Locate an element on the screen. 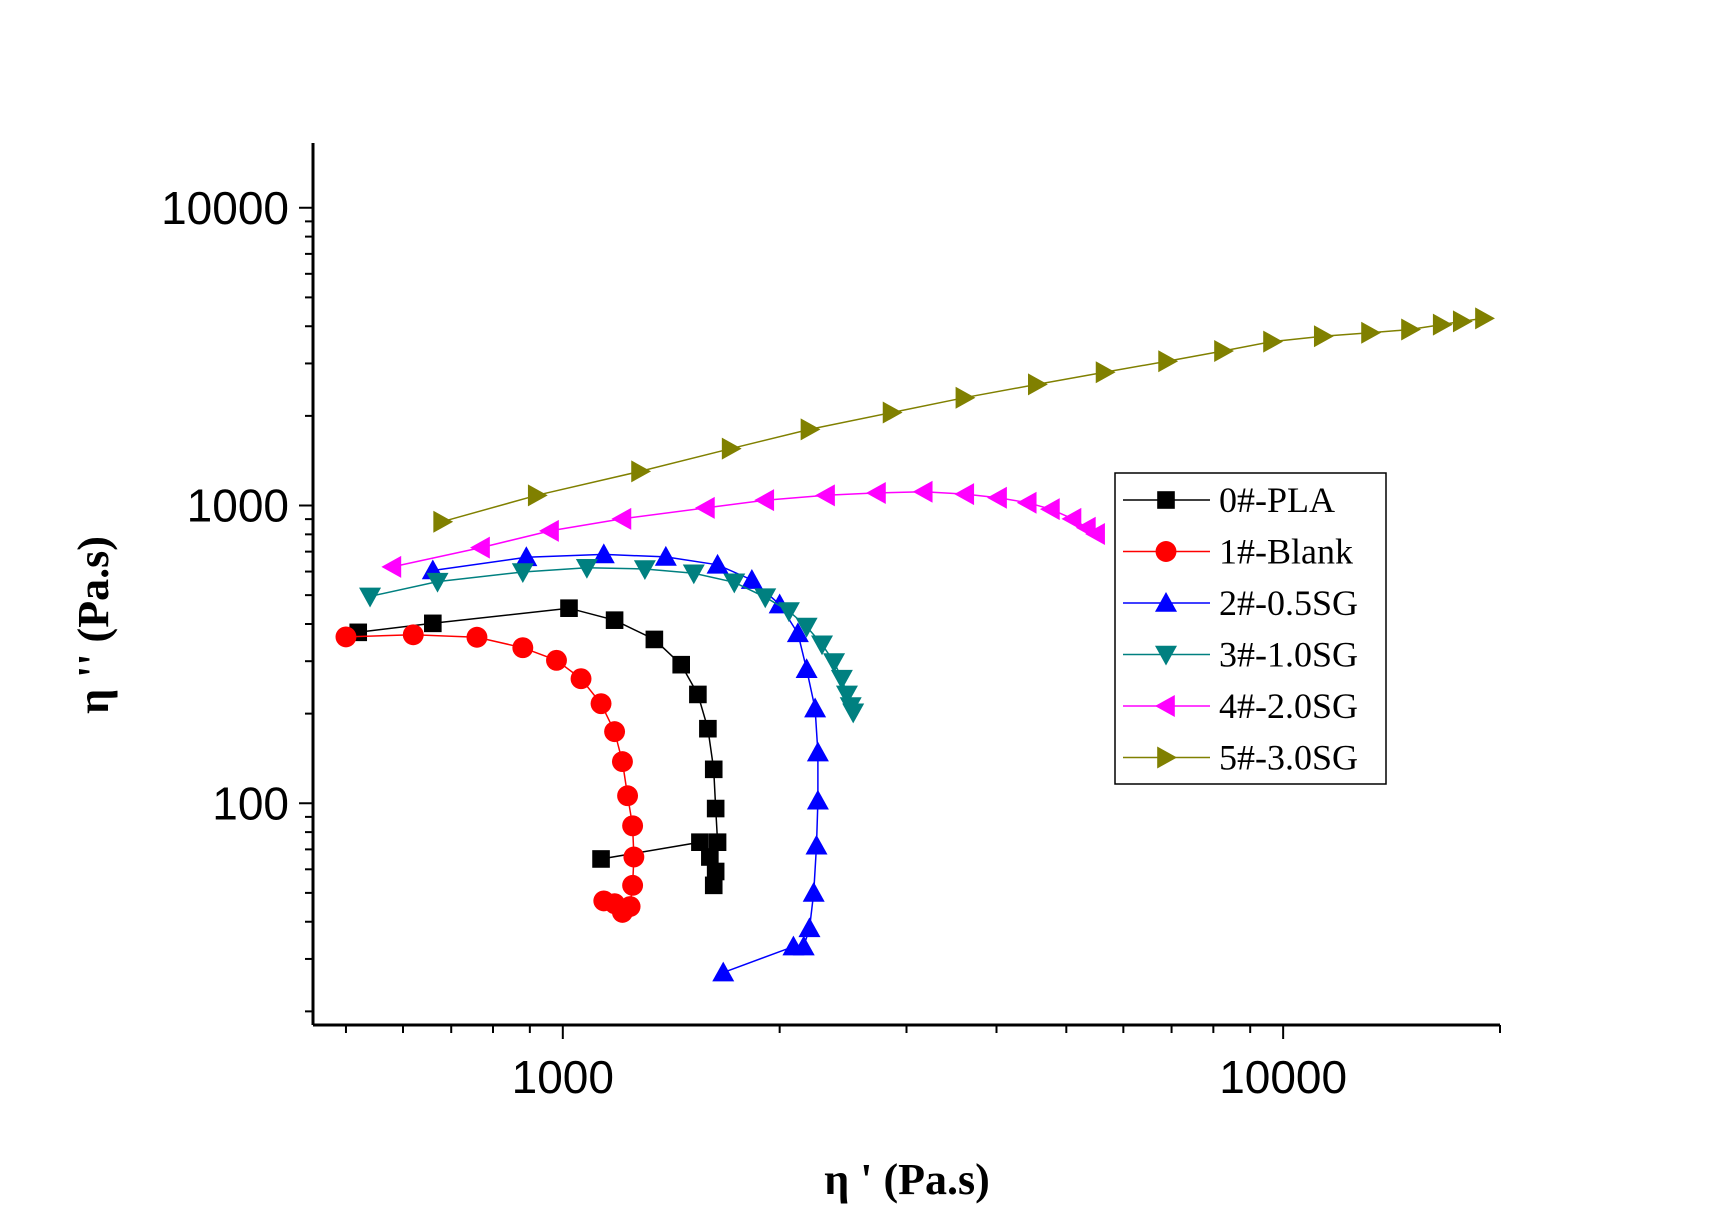  legend-label: 3#-1.0SG is located at coordinates (1288, 655).